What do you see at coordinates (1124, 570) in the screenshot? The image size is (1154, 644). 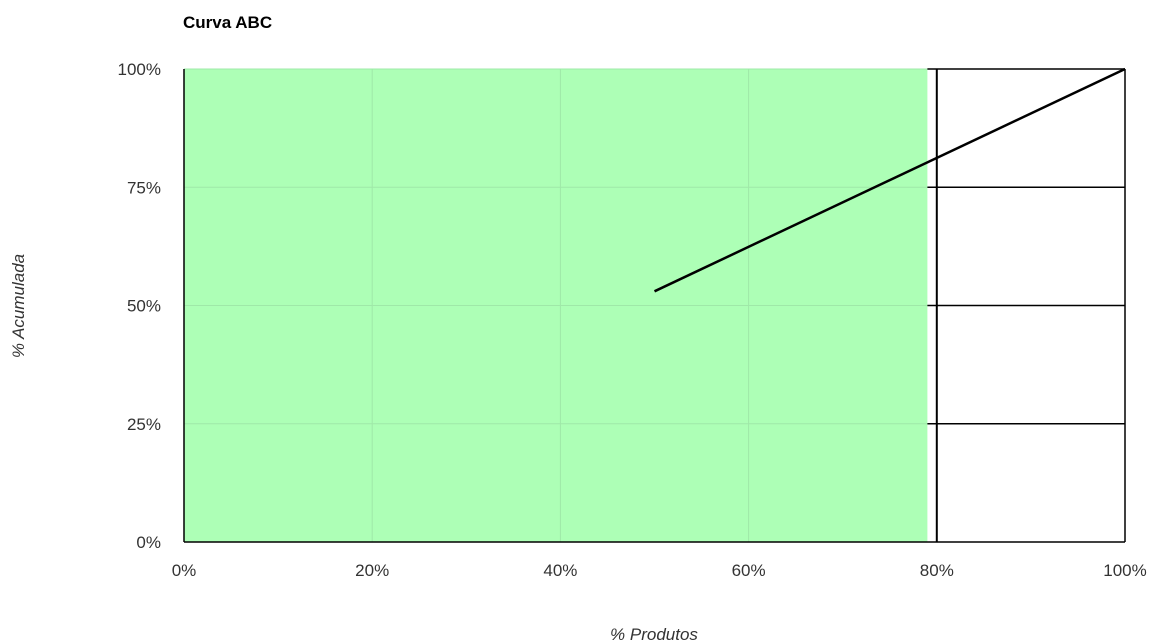 I see `x-tick-label: 100%` at bounding box center [1124, 570].